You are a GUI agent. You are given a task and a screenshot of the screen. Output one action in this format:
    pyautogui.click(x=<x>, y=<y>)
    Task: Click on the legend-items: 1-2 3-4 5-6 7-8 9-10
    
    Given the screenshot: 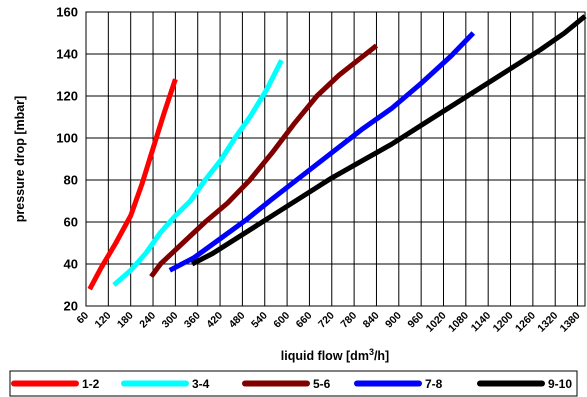 What is the action you would take?
    pyautogui.click(x=291, y=384)
    